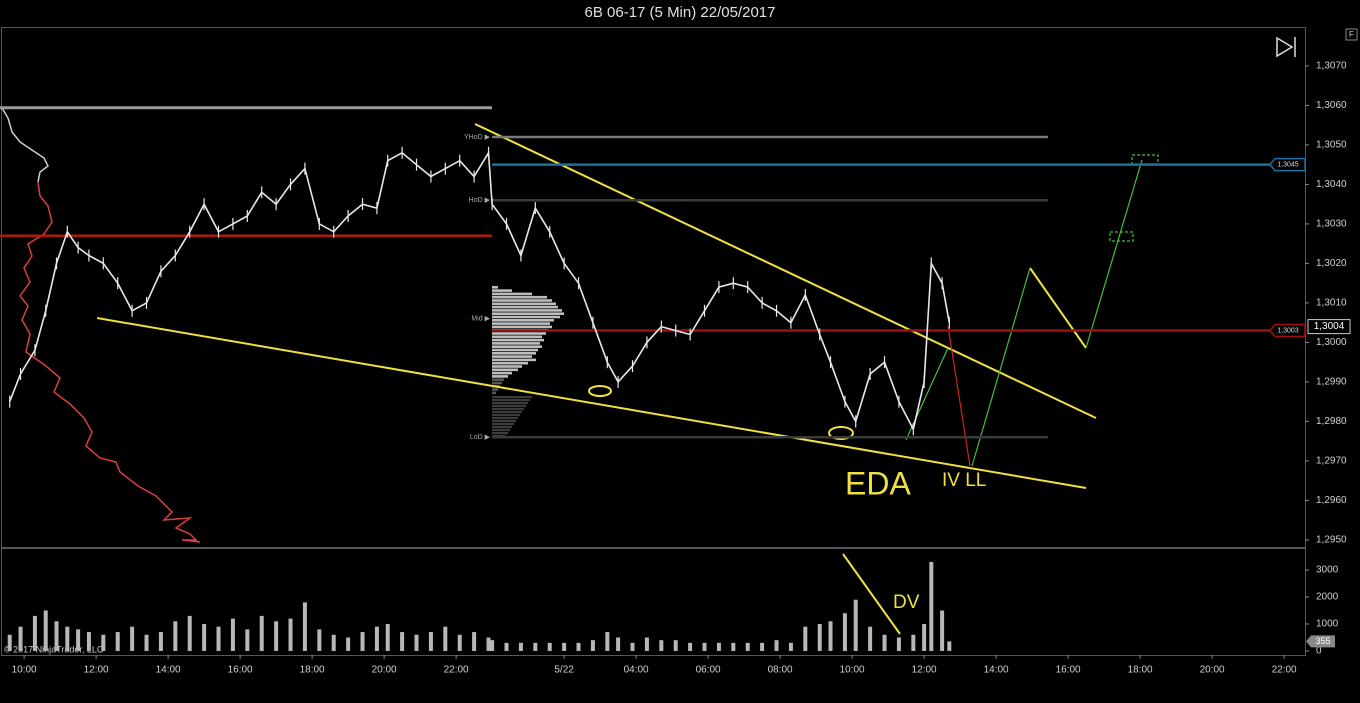  What do you see at coordinates (924, 670) in the screenshot?
I see `x-tick-label: 12:00` at bounding box center [924, 670].